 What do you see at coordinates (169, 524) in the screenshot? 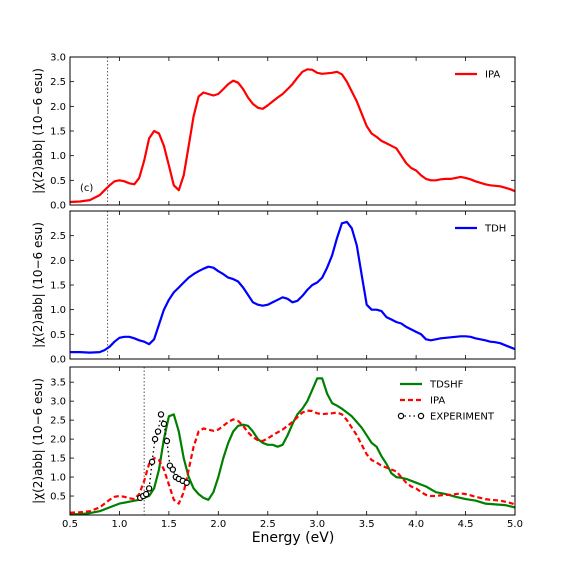
I see `x-tick-label: 1.5` at bounding box center [169, 524].